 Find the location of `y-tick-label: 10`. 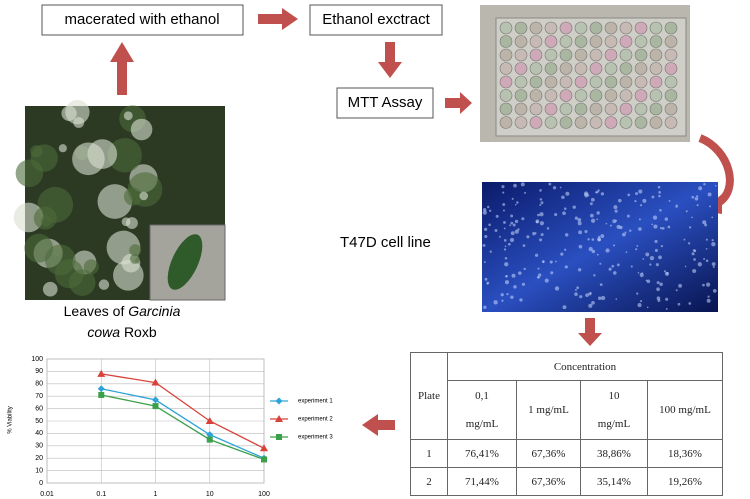

y-tick-label: 10 is located at coordinates (39, 470).